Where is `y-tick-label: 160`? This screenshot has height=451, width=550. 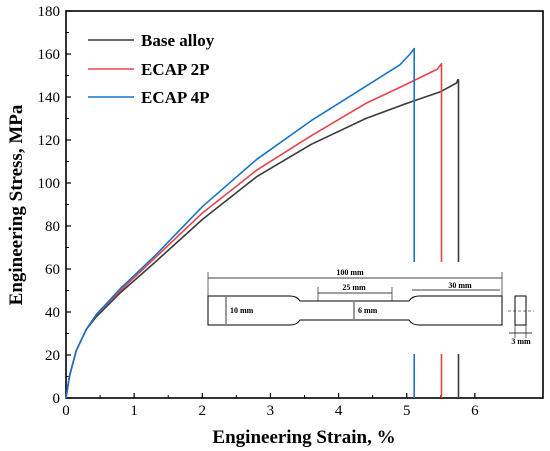
y-tick-label: 160 is located at coordinates (49, 55).